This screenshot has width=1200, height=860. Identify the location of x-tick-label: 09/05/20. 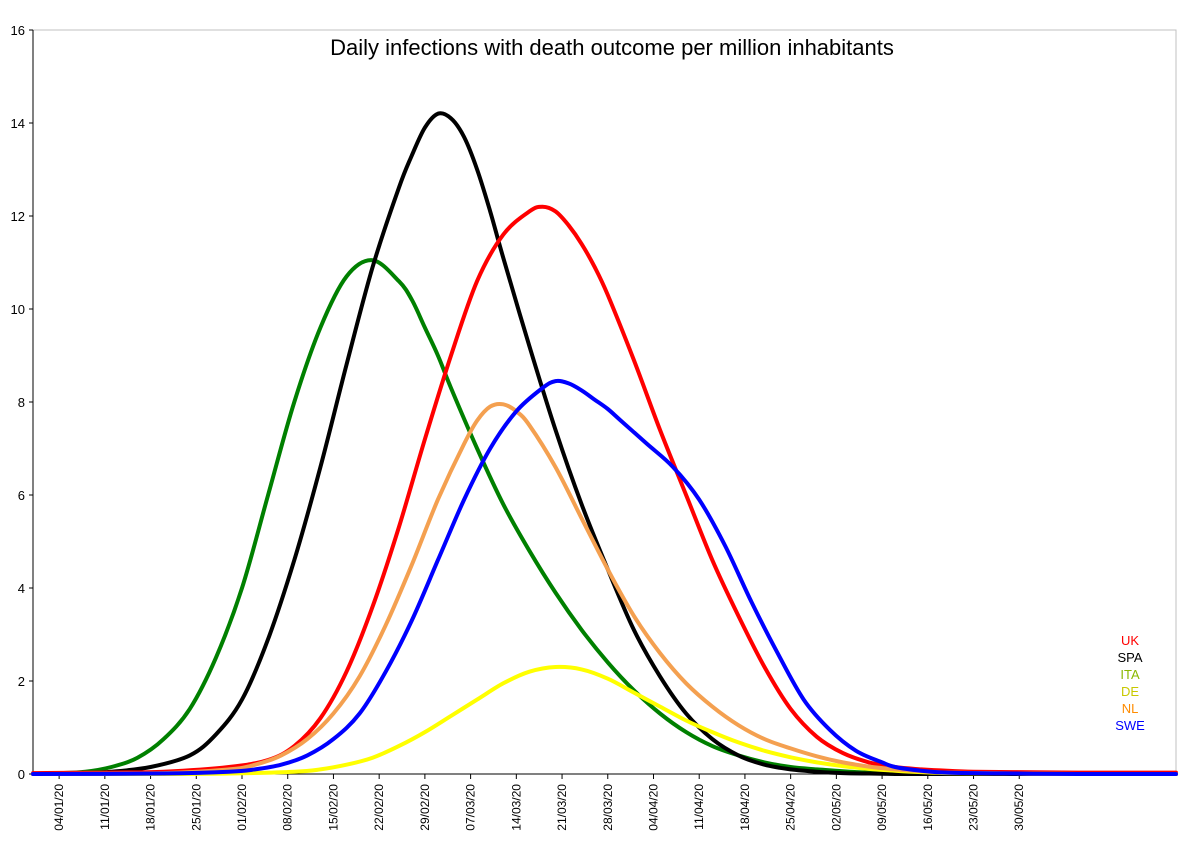
(882, 807).